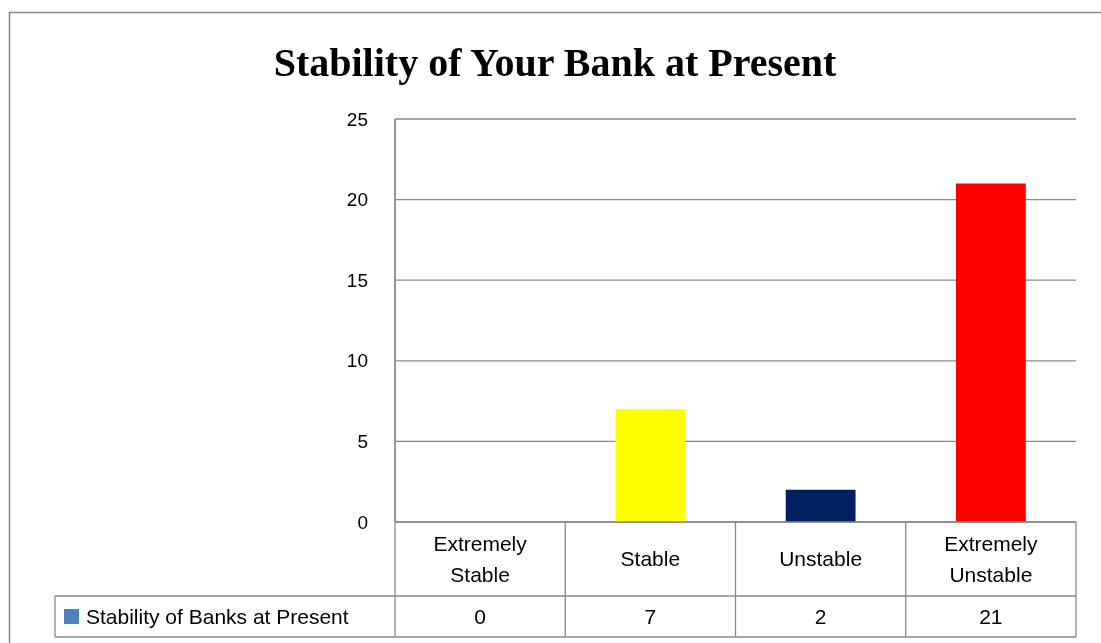 The image size is (1101, 643). I want to click on chart-title: Stability of Your Bank at Present, so click(555, 62).